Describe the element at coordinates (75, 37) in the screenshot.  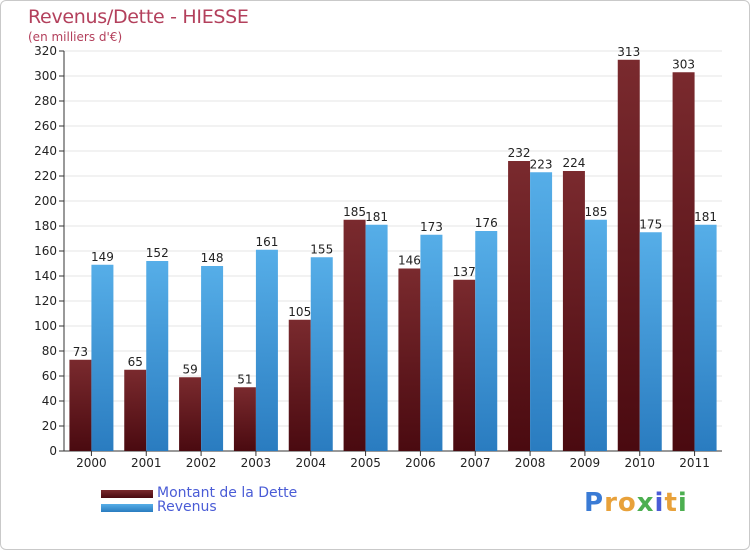
I see `chart-subtitle: (en milliers d'€)` at that location.